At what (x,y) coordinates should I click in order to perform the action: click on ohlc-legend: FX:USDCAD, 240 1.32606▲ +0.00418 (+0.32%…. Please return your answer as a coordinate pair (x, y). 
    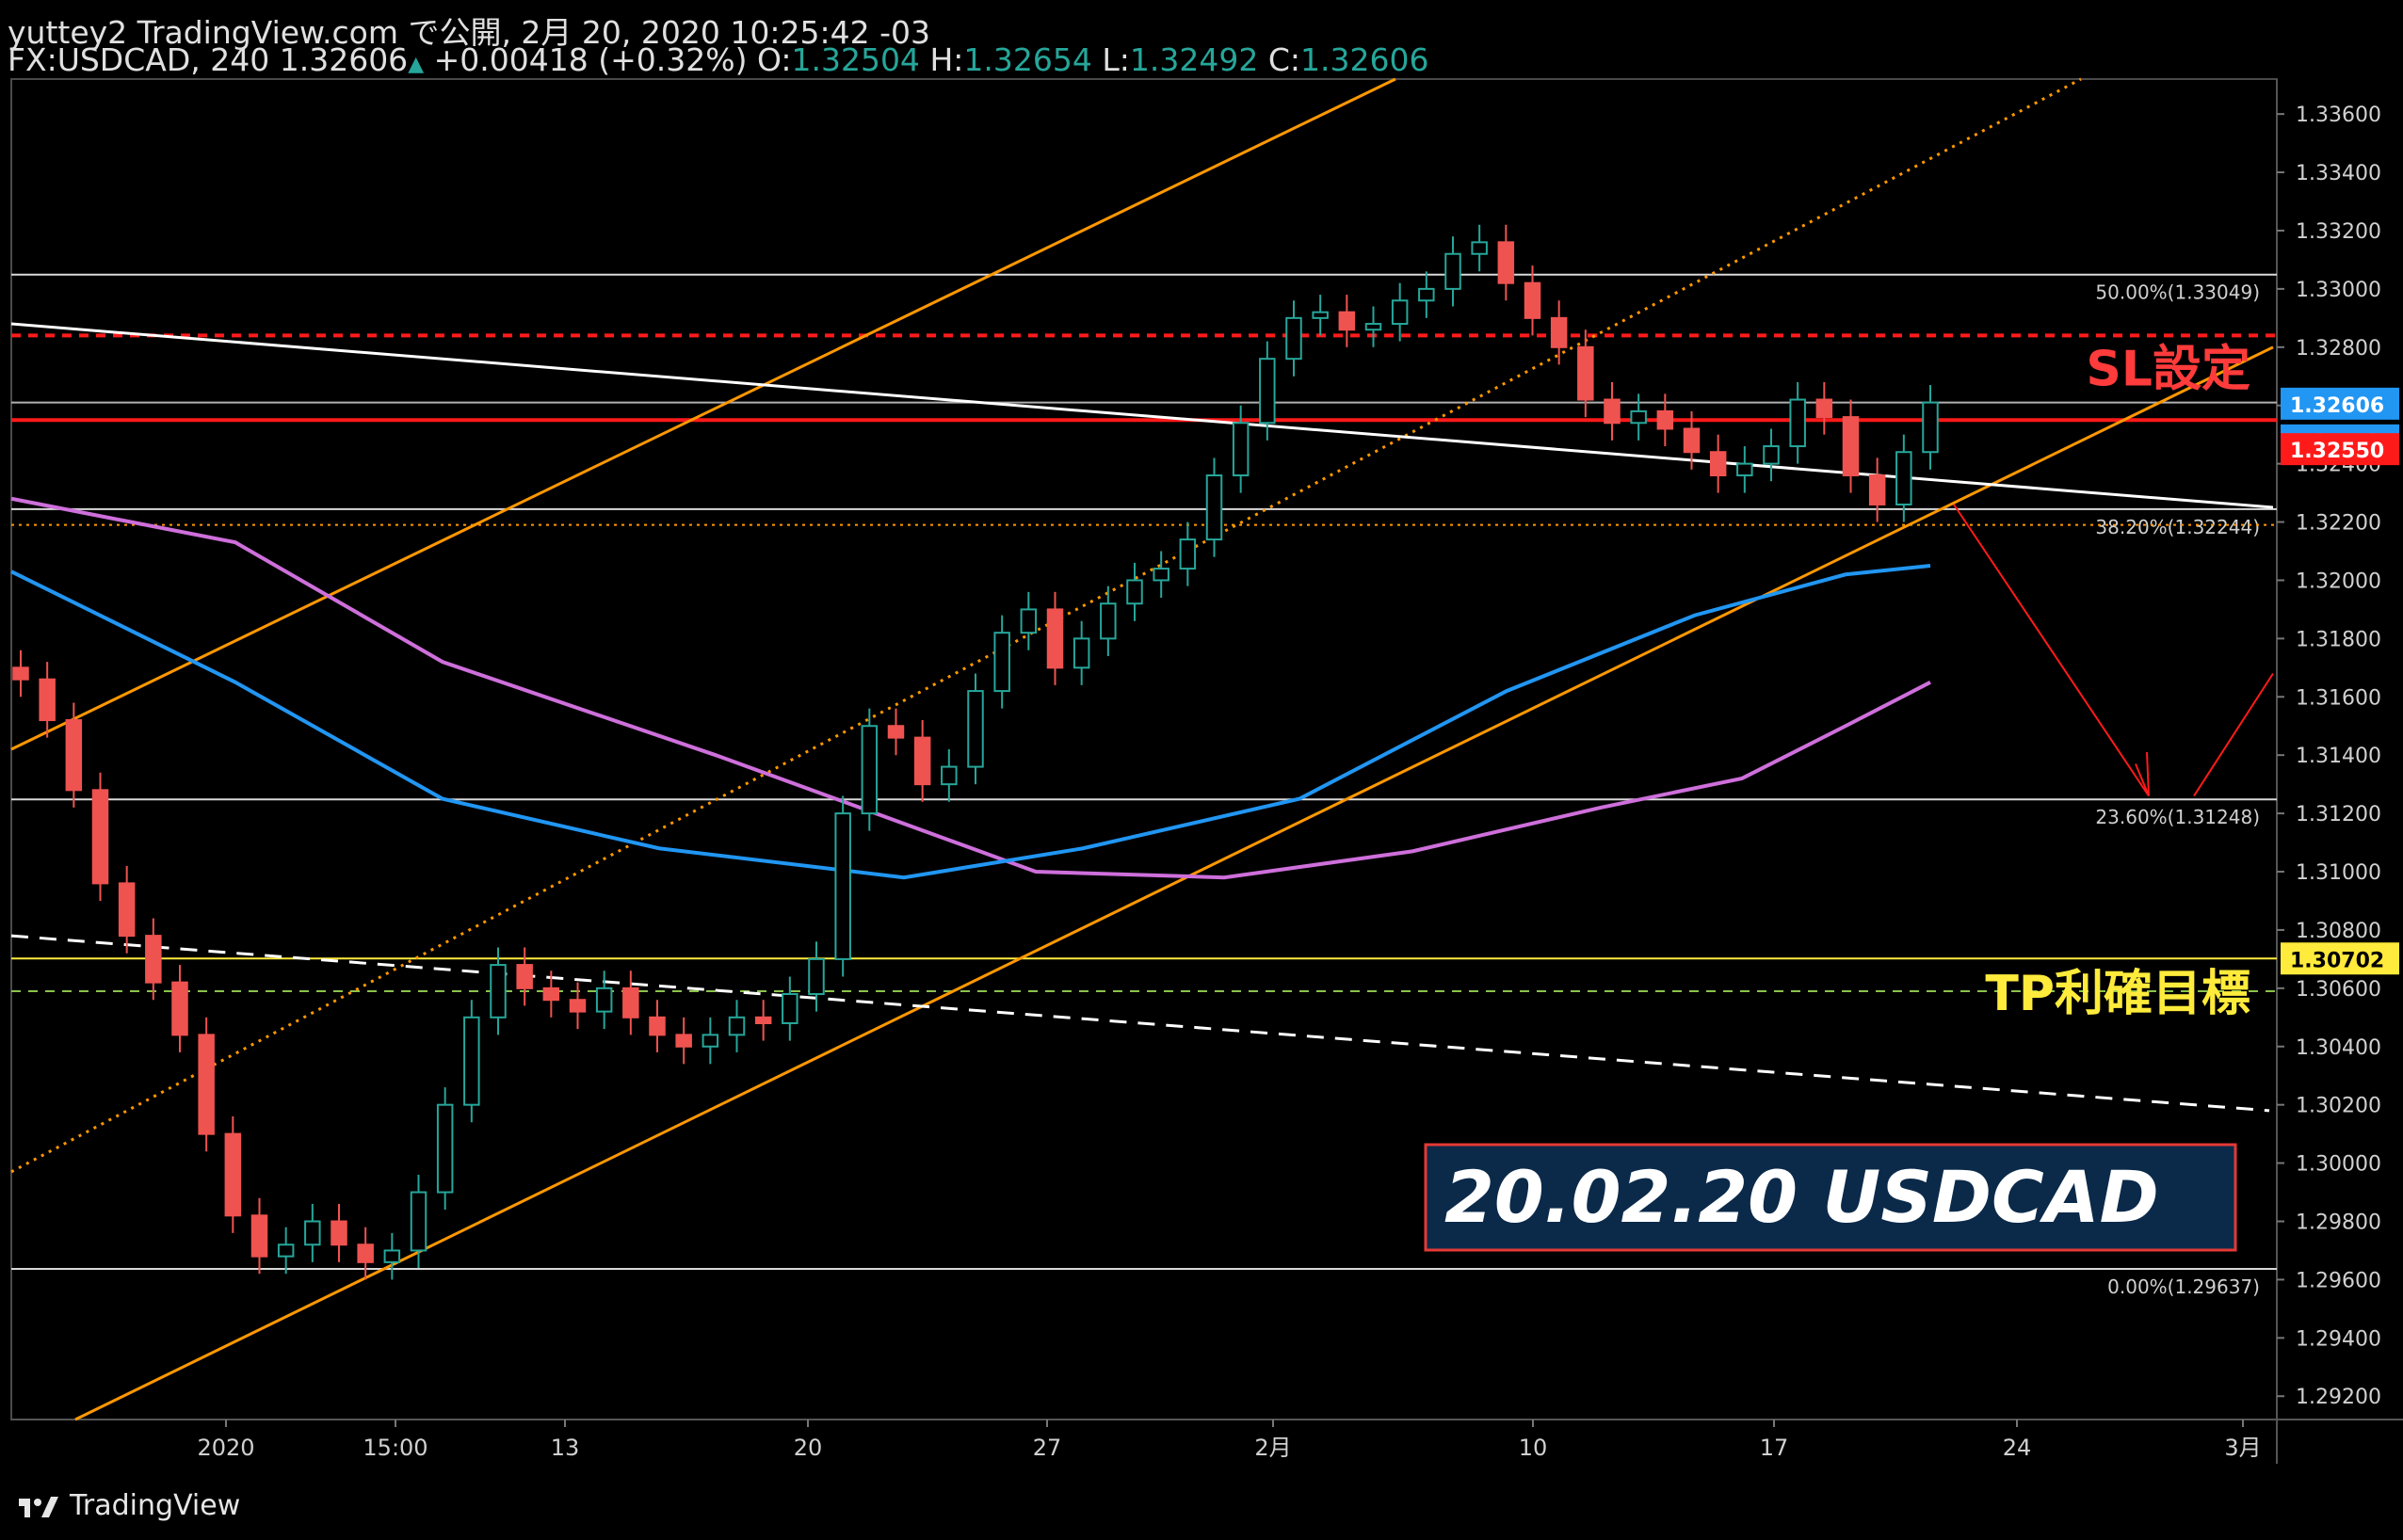
    Looking at the image, I should click on (718, 59).